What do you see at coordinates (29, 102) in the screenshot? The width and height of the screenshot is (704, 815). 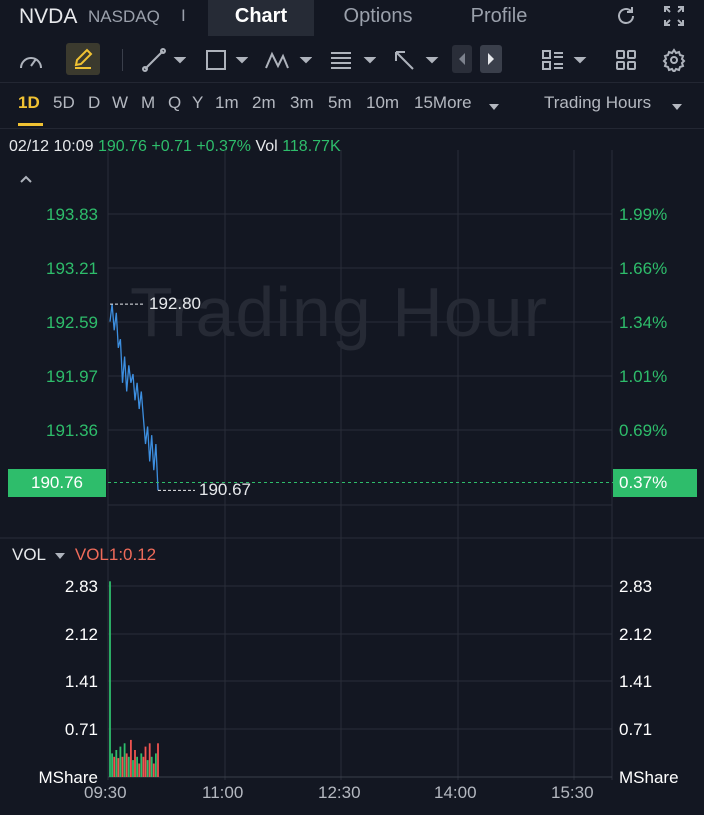 I see `period-1d: 1D` at bounding box center [29, 102].